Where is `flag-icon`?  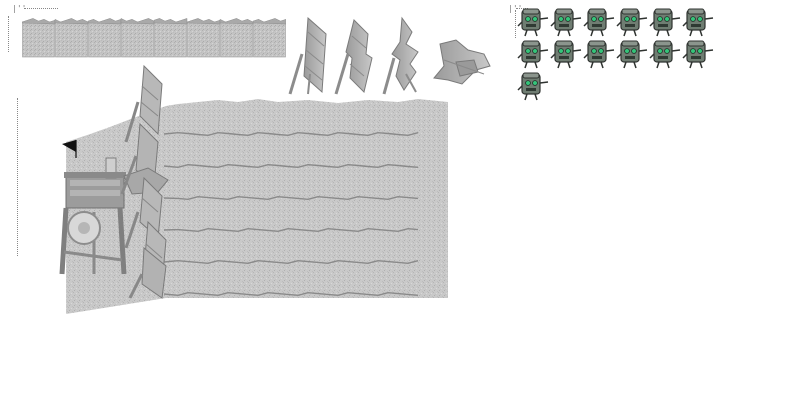 flag-icon is located at coordinates (69, 146).